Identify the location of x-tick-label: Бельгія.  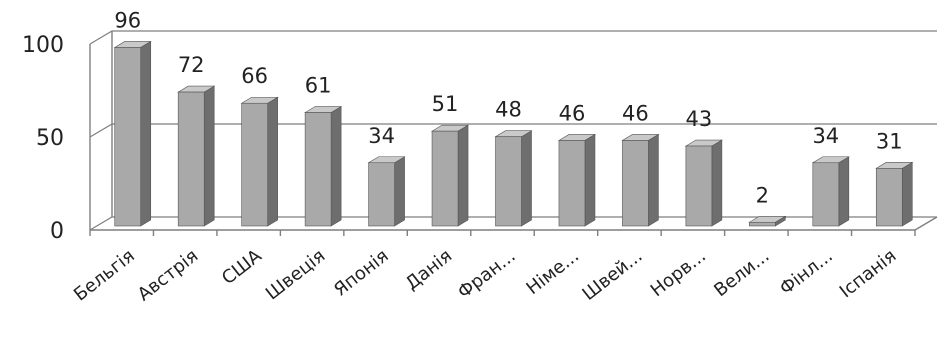
(104, 275).